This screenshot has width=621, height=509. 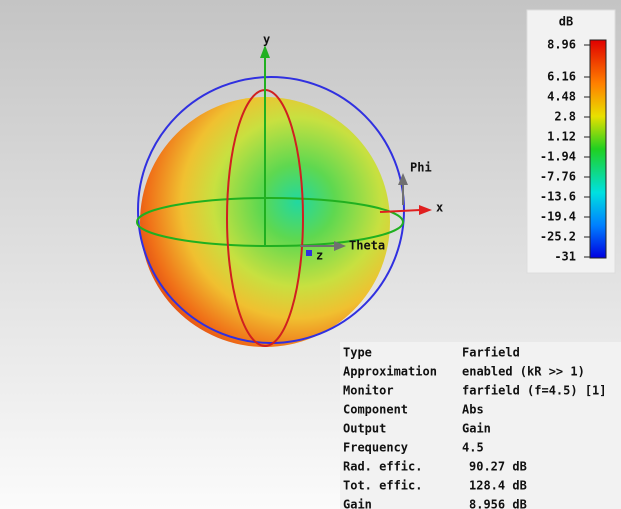 I want to click on info-key: Output, so click(x=364, y=429).